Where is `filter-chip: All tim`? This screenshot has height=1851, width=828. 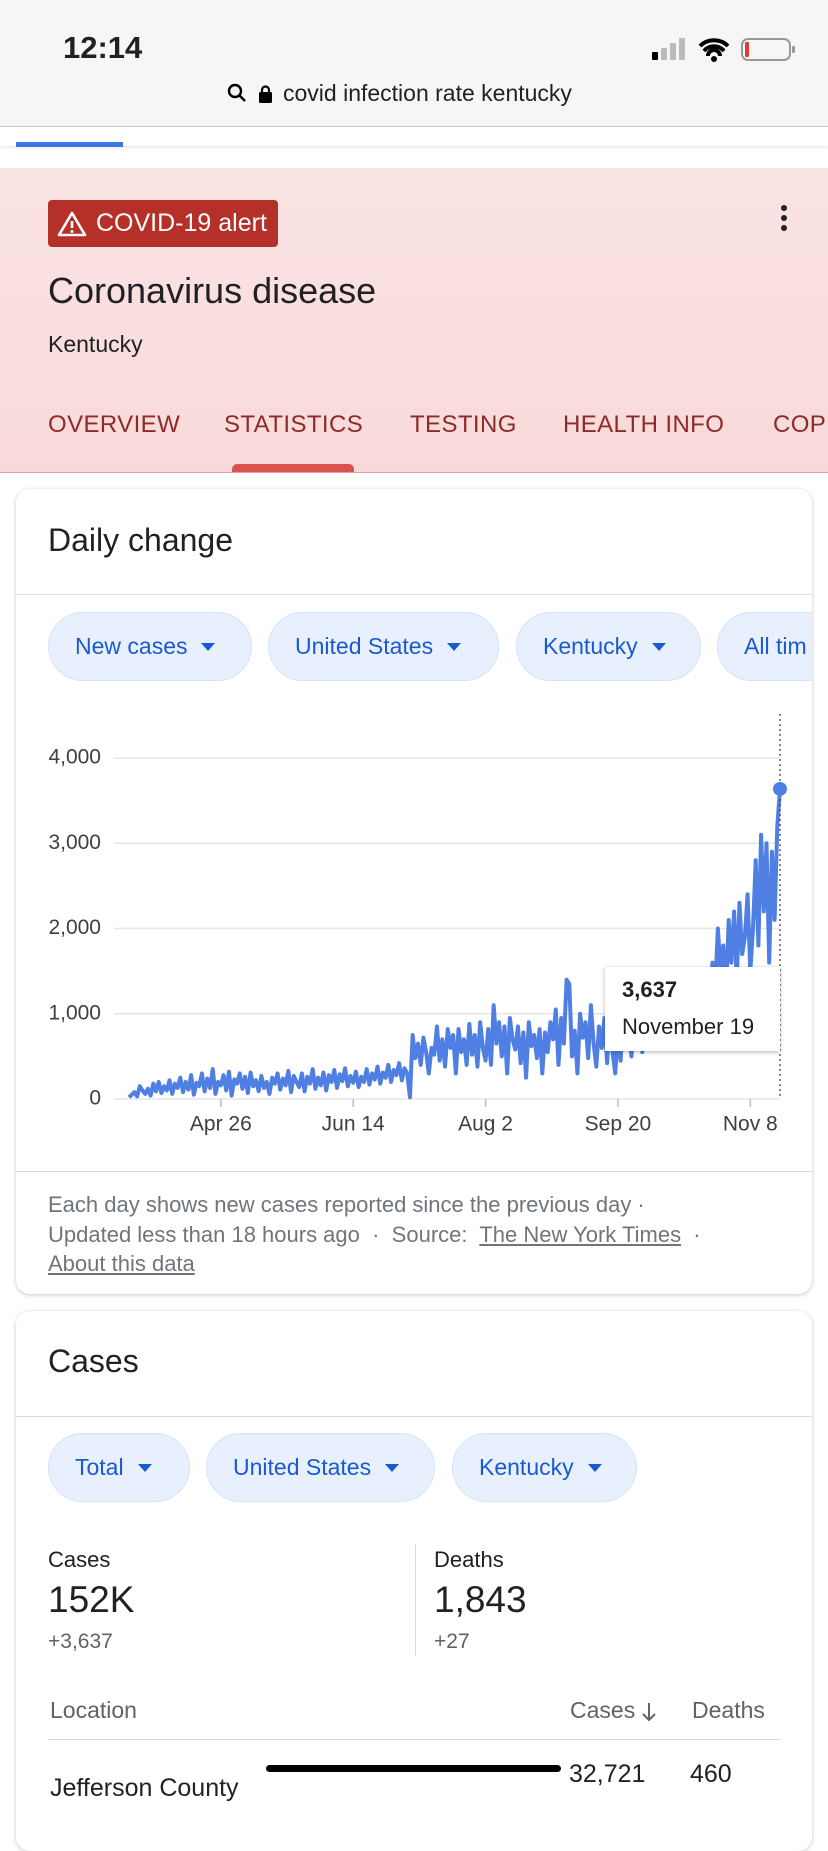
filter-chip: All tim is located at coordinates (764, 646).